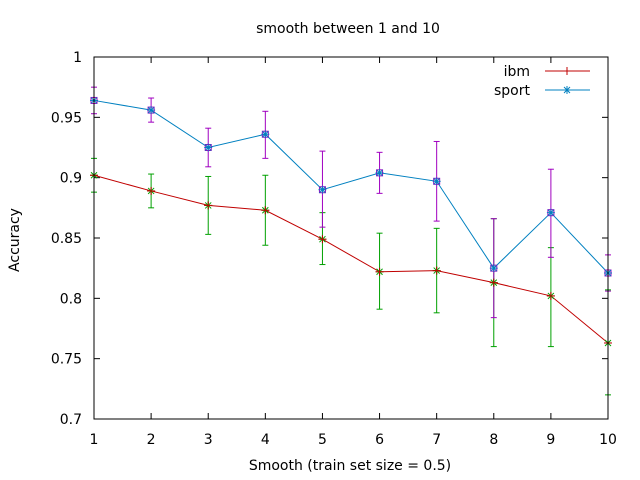 This screenshot has height=480, width=640. I want to click on legend-marker-ibm, so click(567, 71).